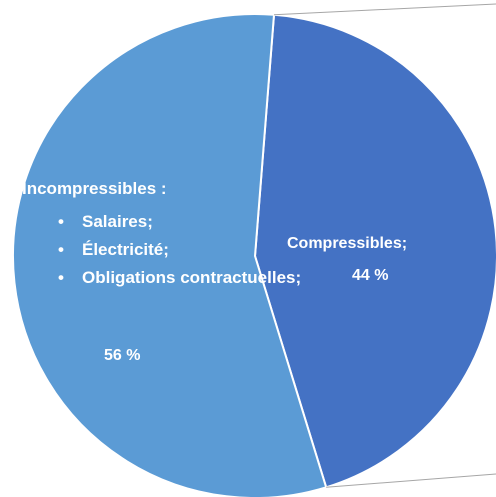 Image resolution: width=496 pixels, height=497 pixels. Describe the element at coordinates (122, 355) in the screenshot. I see `incompressibles-percent: 56 %` at that location.